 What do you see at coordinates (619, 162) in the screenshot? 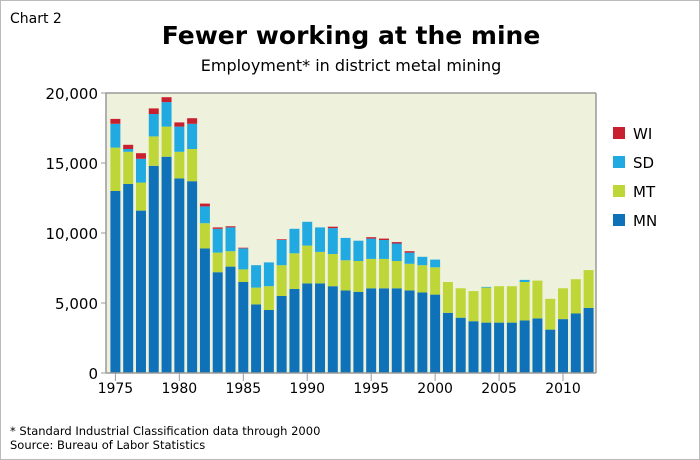
I see `legend-swatch-sd` at bounding box center [619, 162].